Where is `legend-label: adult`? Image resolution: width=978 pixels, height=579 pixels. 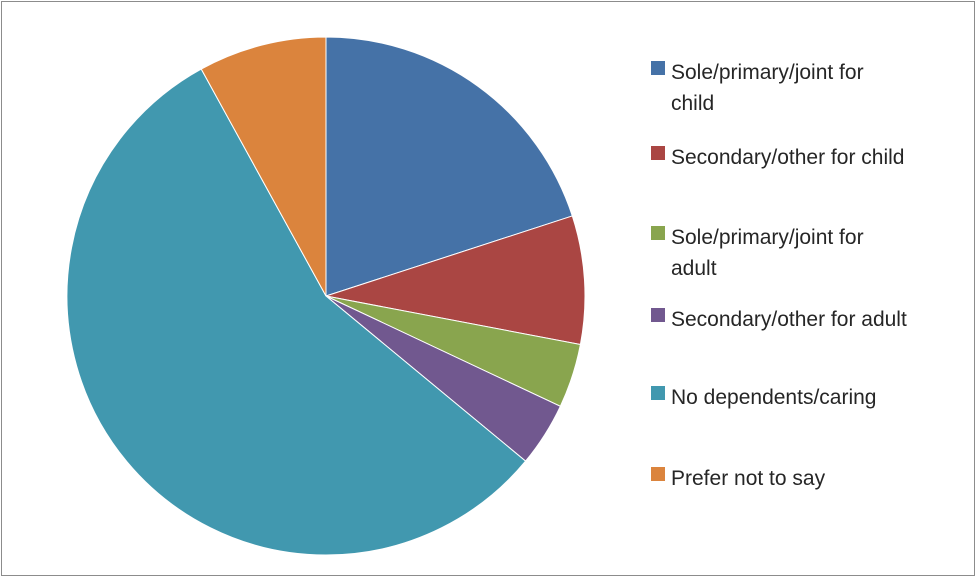 legend-label: adult is located at coordinates (694, 268).